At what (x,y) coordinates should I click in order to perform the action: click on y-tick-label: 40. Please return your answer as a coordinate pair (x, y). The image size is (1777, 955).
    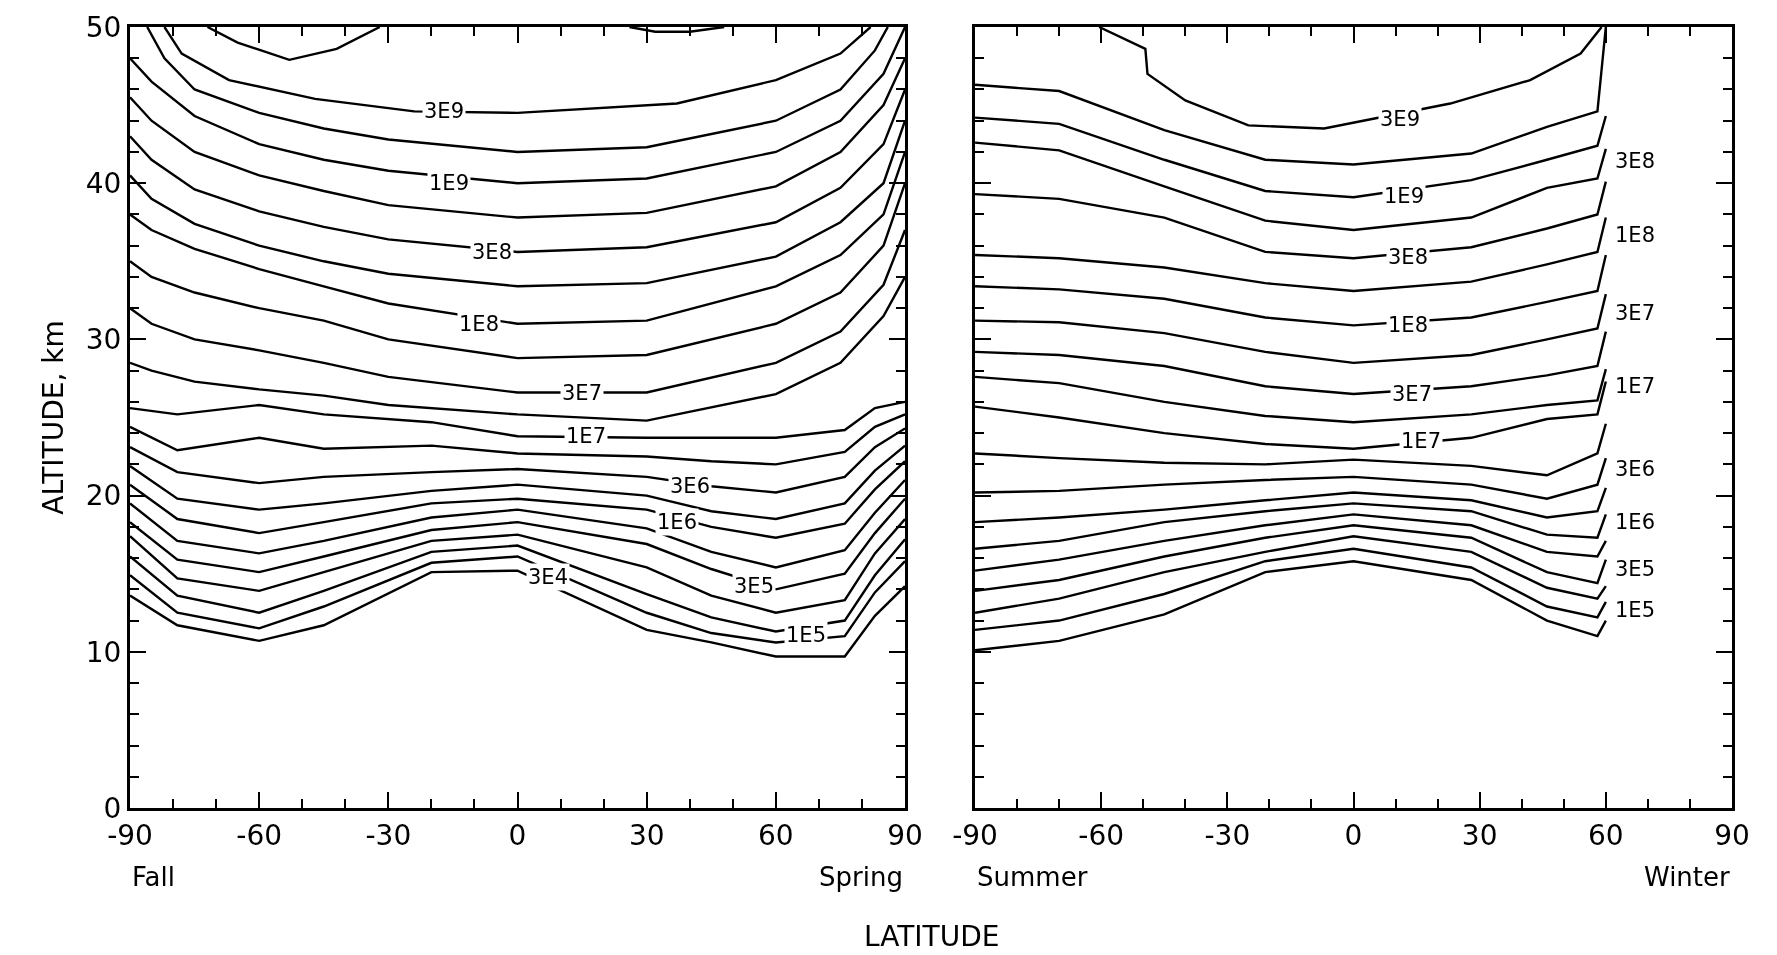
    Looking at the image, I should click on (103, 183).